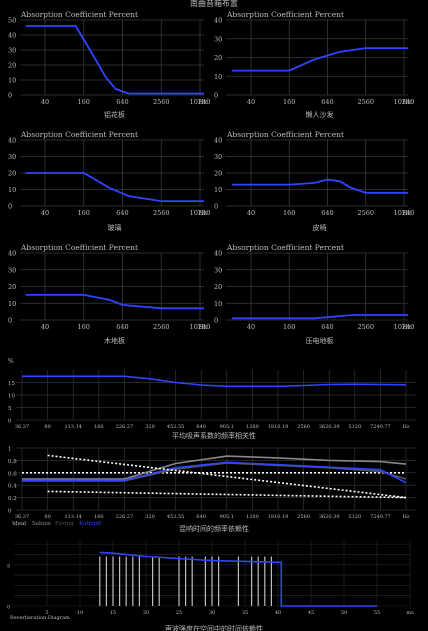 The height and width of the screenshot is (631, 428). What do you see at coordinates (212, 613) in the screenshot?
I see `x-tick-label: 30` at bounding box center [212, 613].